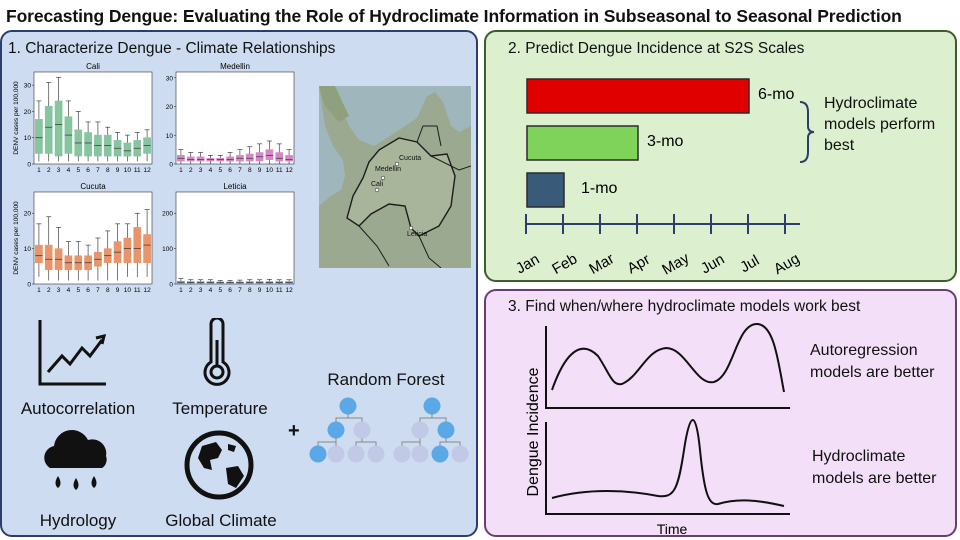 This screenshot has height=540, width=960. Describe the element at coordinates (712, 264) in the screenshot. I see `month-label: Jun` at that location.